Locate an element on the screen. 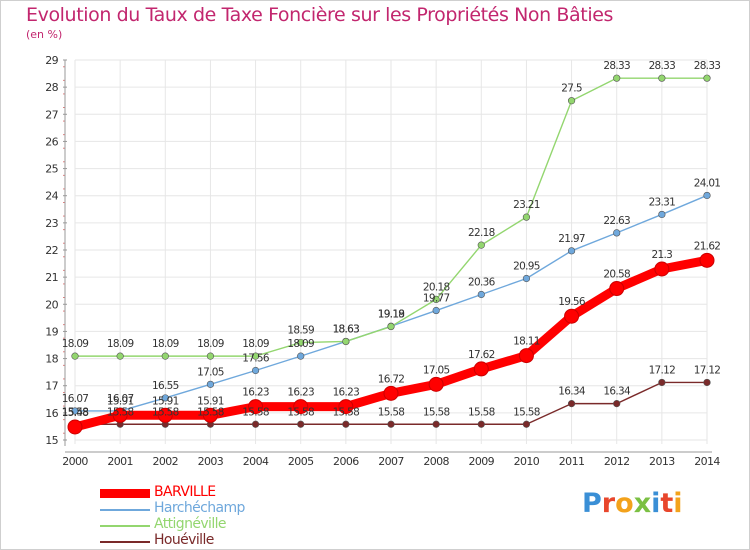 The width and height of the screenshot is (750, 550). logo-letter: o is located at coordinates (624, 503).